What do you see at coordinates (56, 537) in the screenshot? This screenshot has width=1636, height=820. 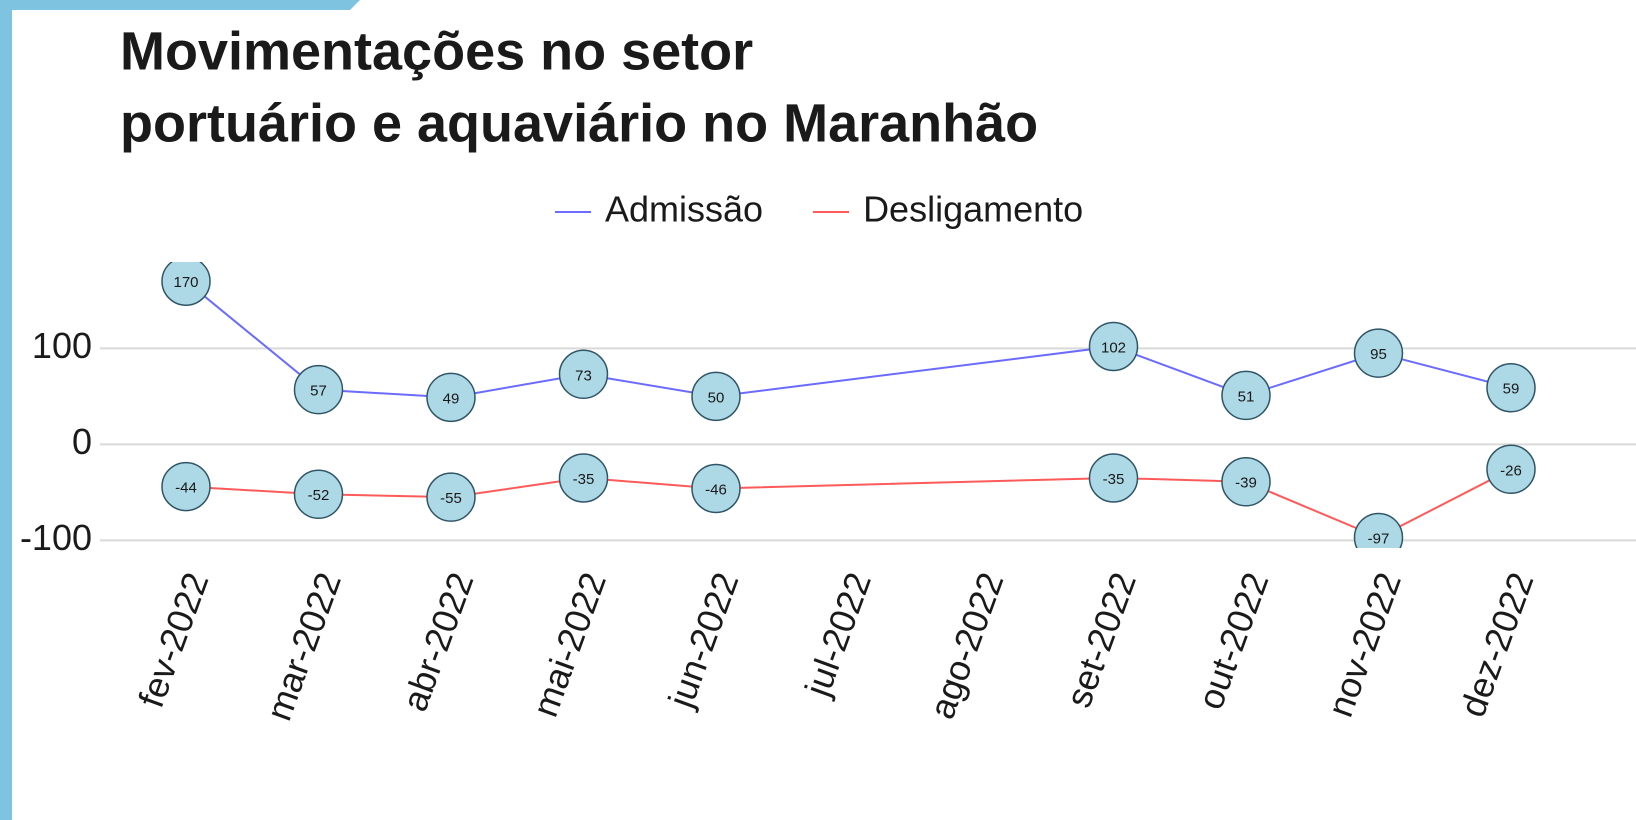 I see `y-tick-label: -100` at bounding box center [56, 537].